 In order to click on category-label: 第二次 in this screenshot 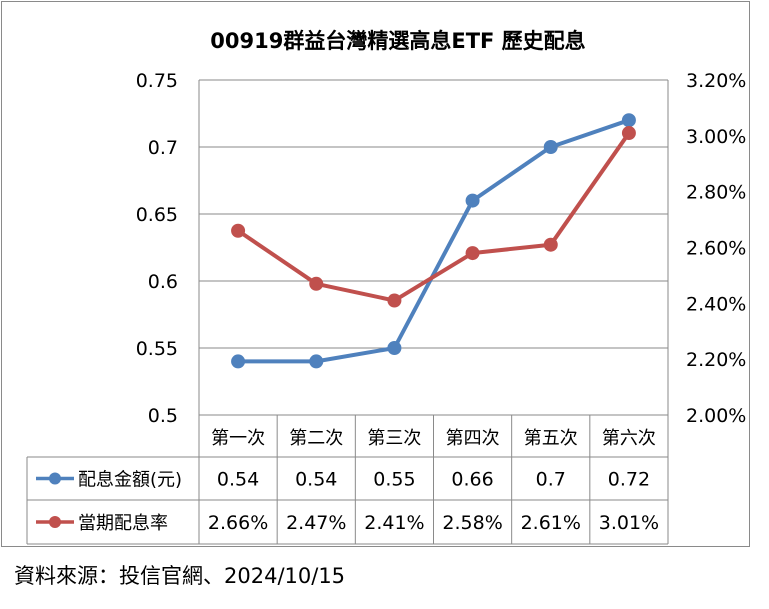, I will do `click(316, 438)`.